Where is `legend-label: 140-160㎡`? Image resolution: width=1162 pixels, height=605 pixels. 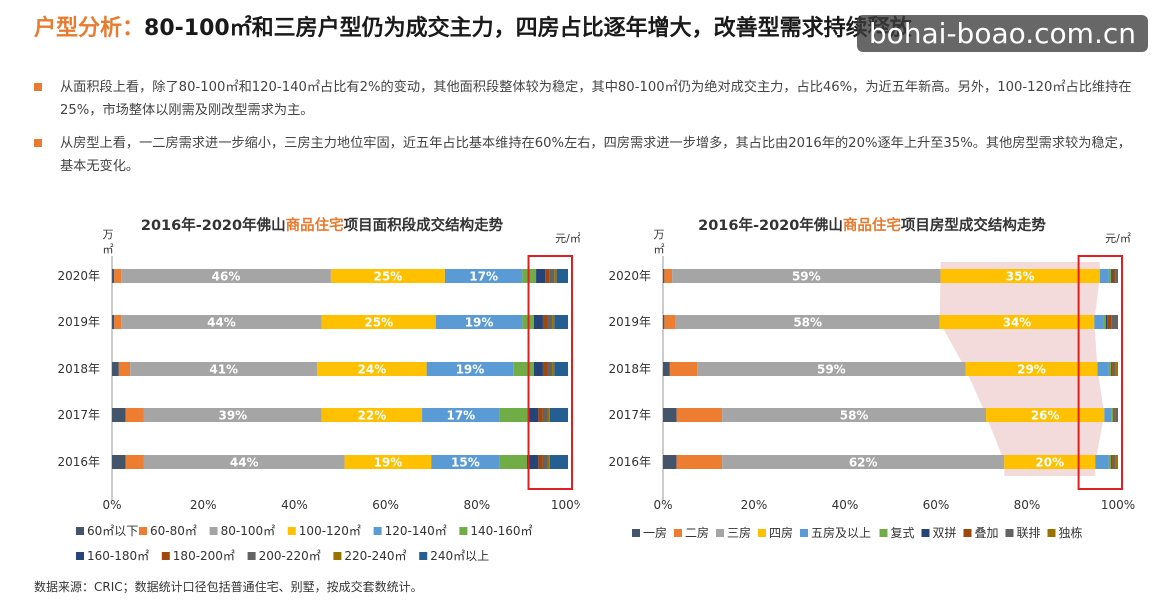 legend-label: 140-160㎡ is located at coordinates (501, 531).